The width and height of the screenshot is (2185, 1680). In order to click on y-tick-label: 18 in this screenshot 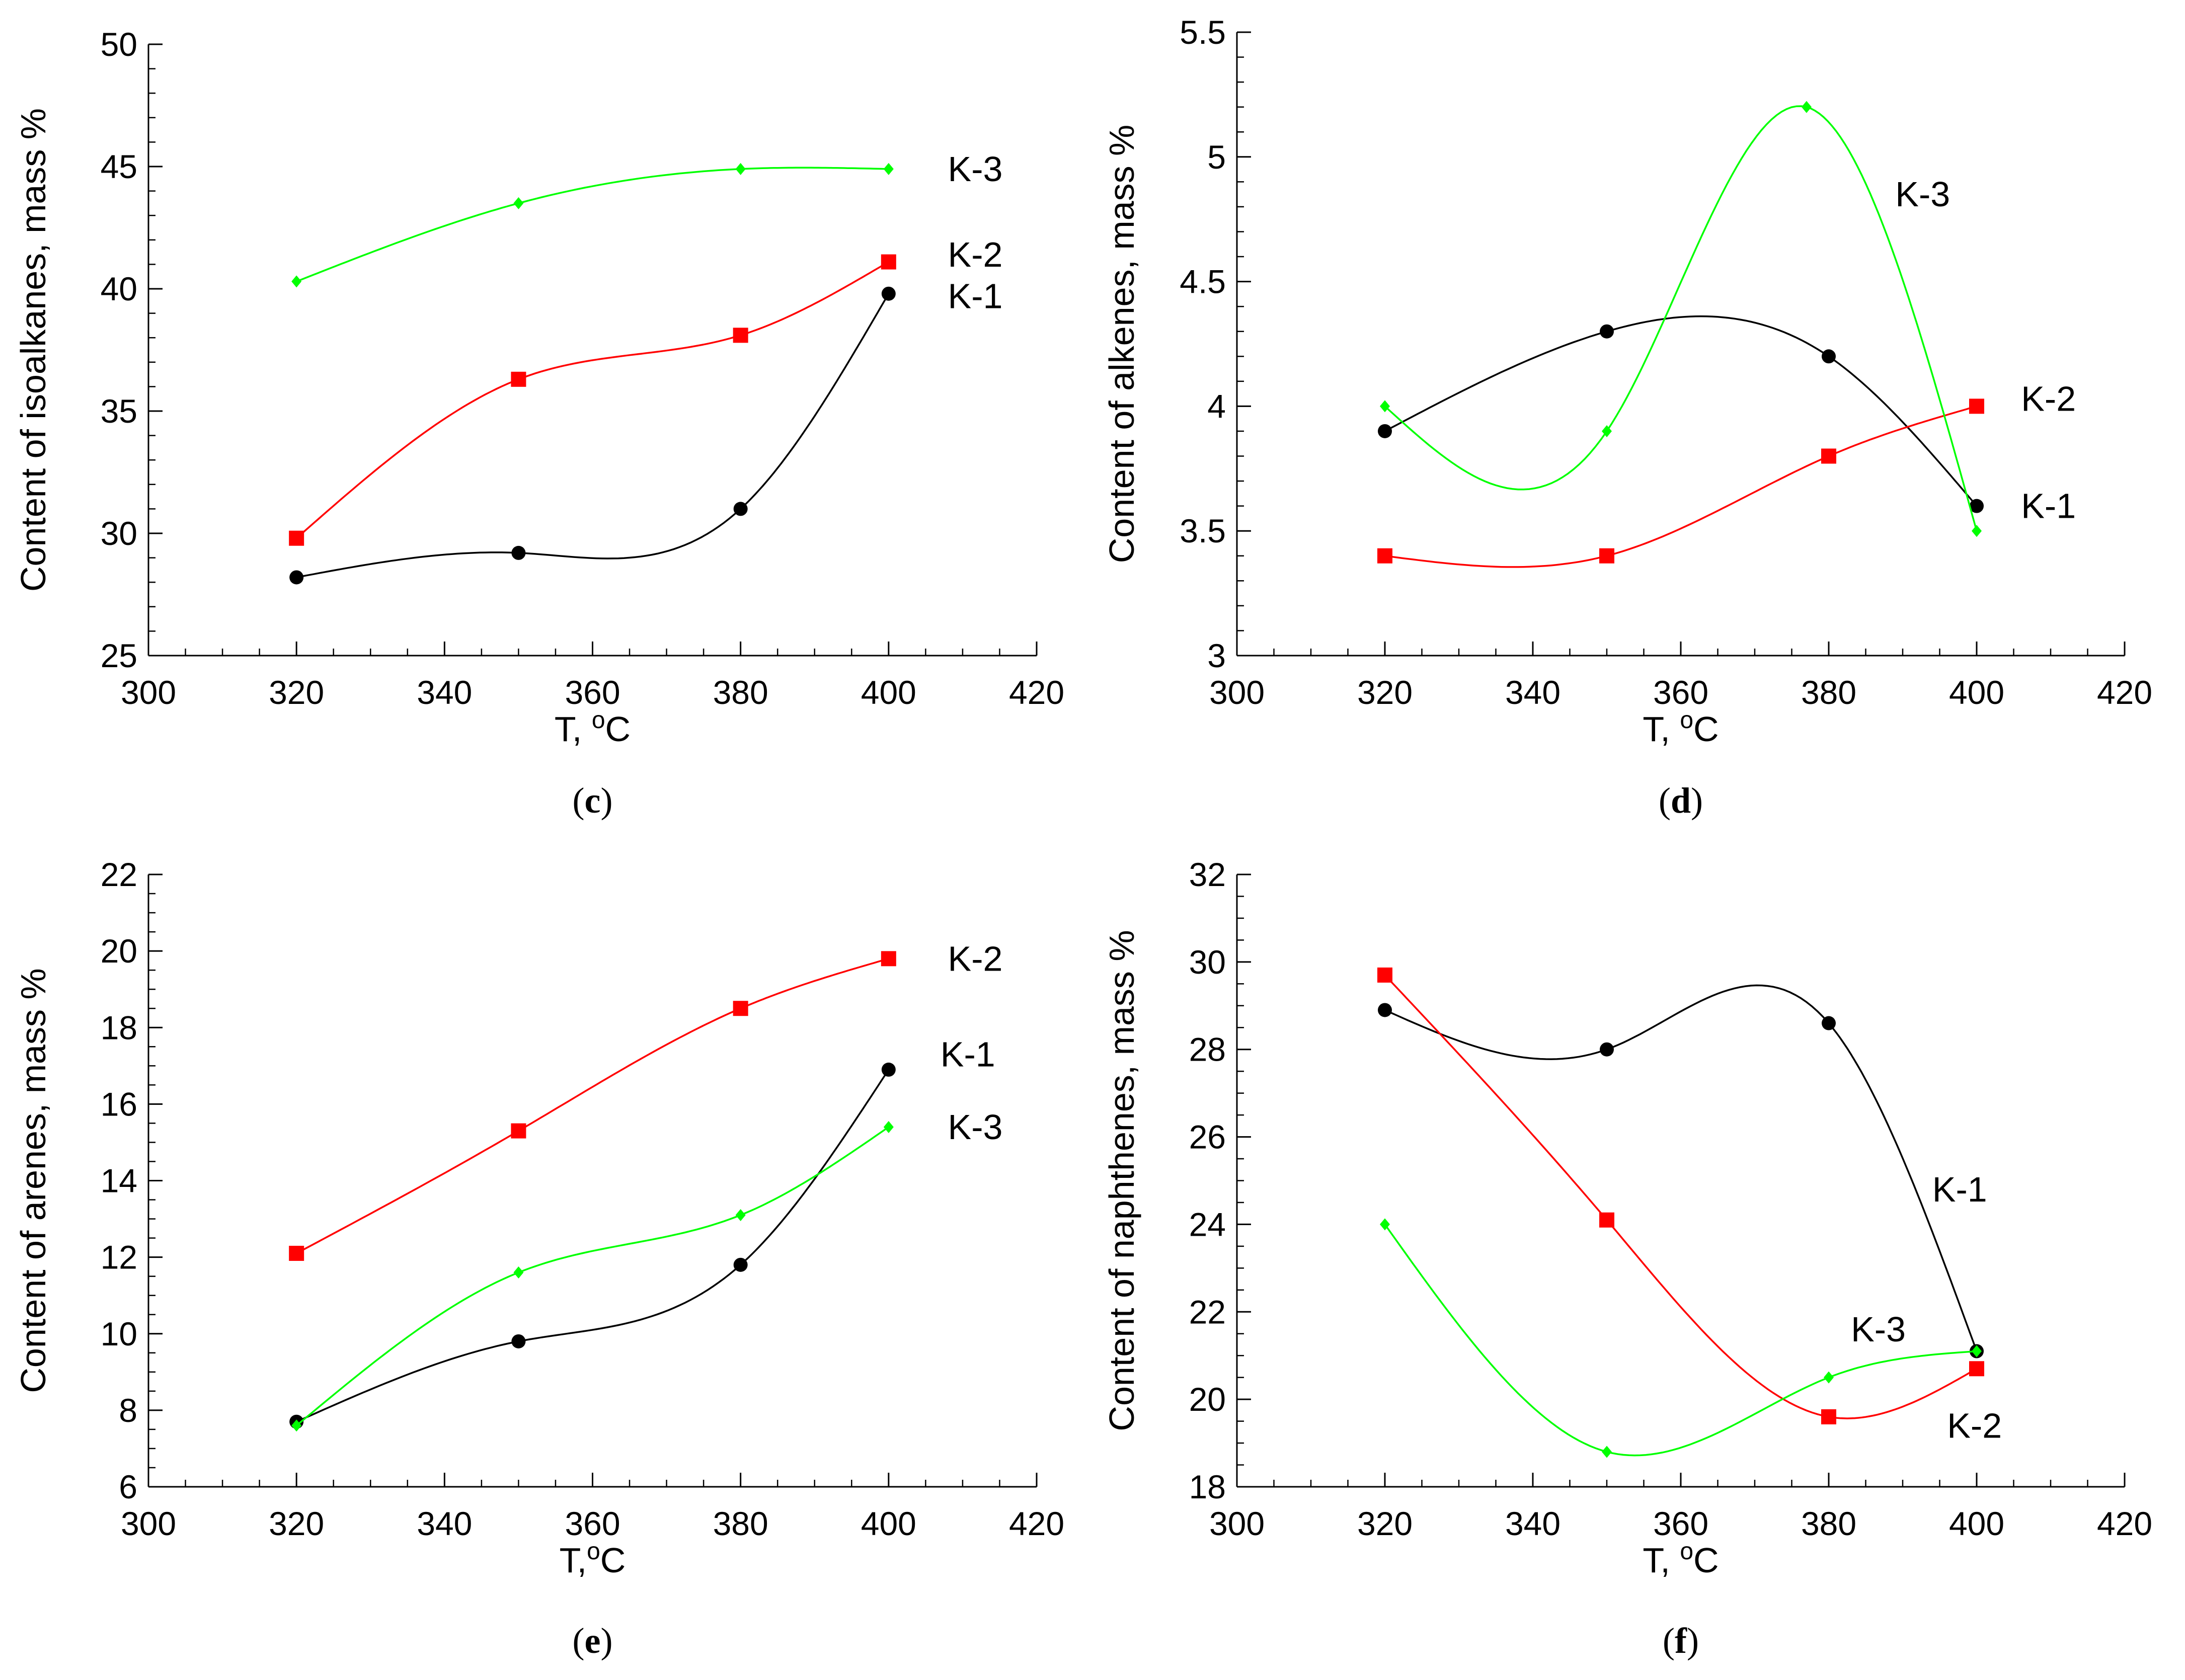, I will do `click(1208, 1487)`.